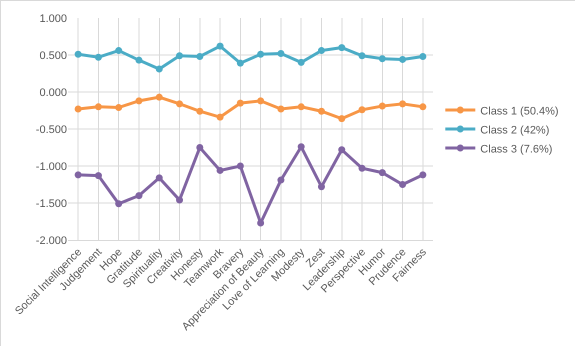 The height and width of the screenshot is (346, 575). I want to click on y-tick-label: -2.000, so click(51, 240).